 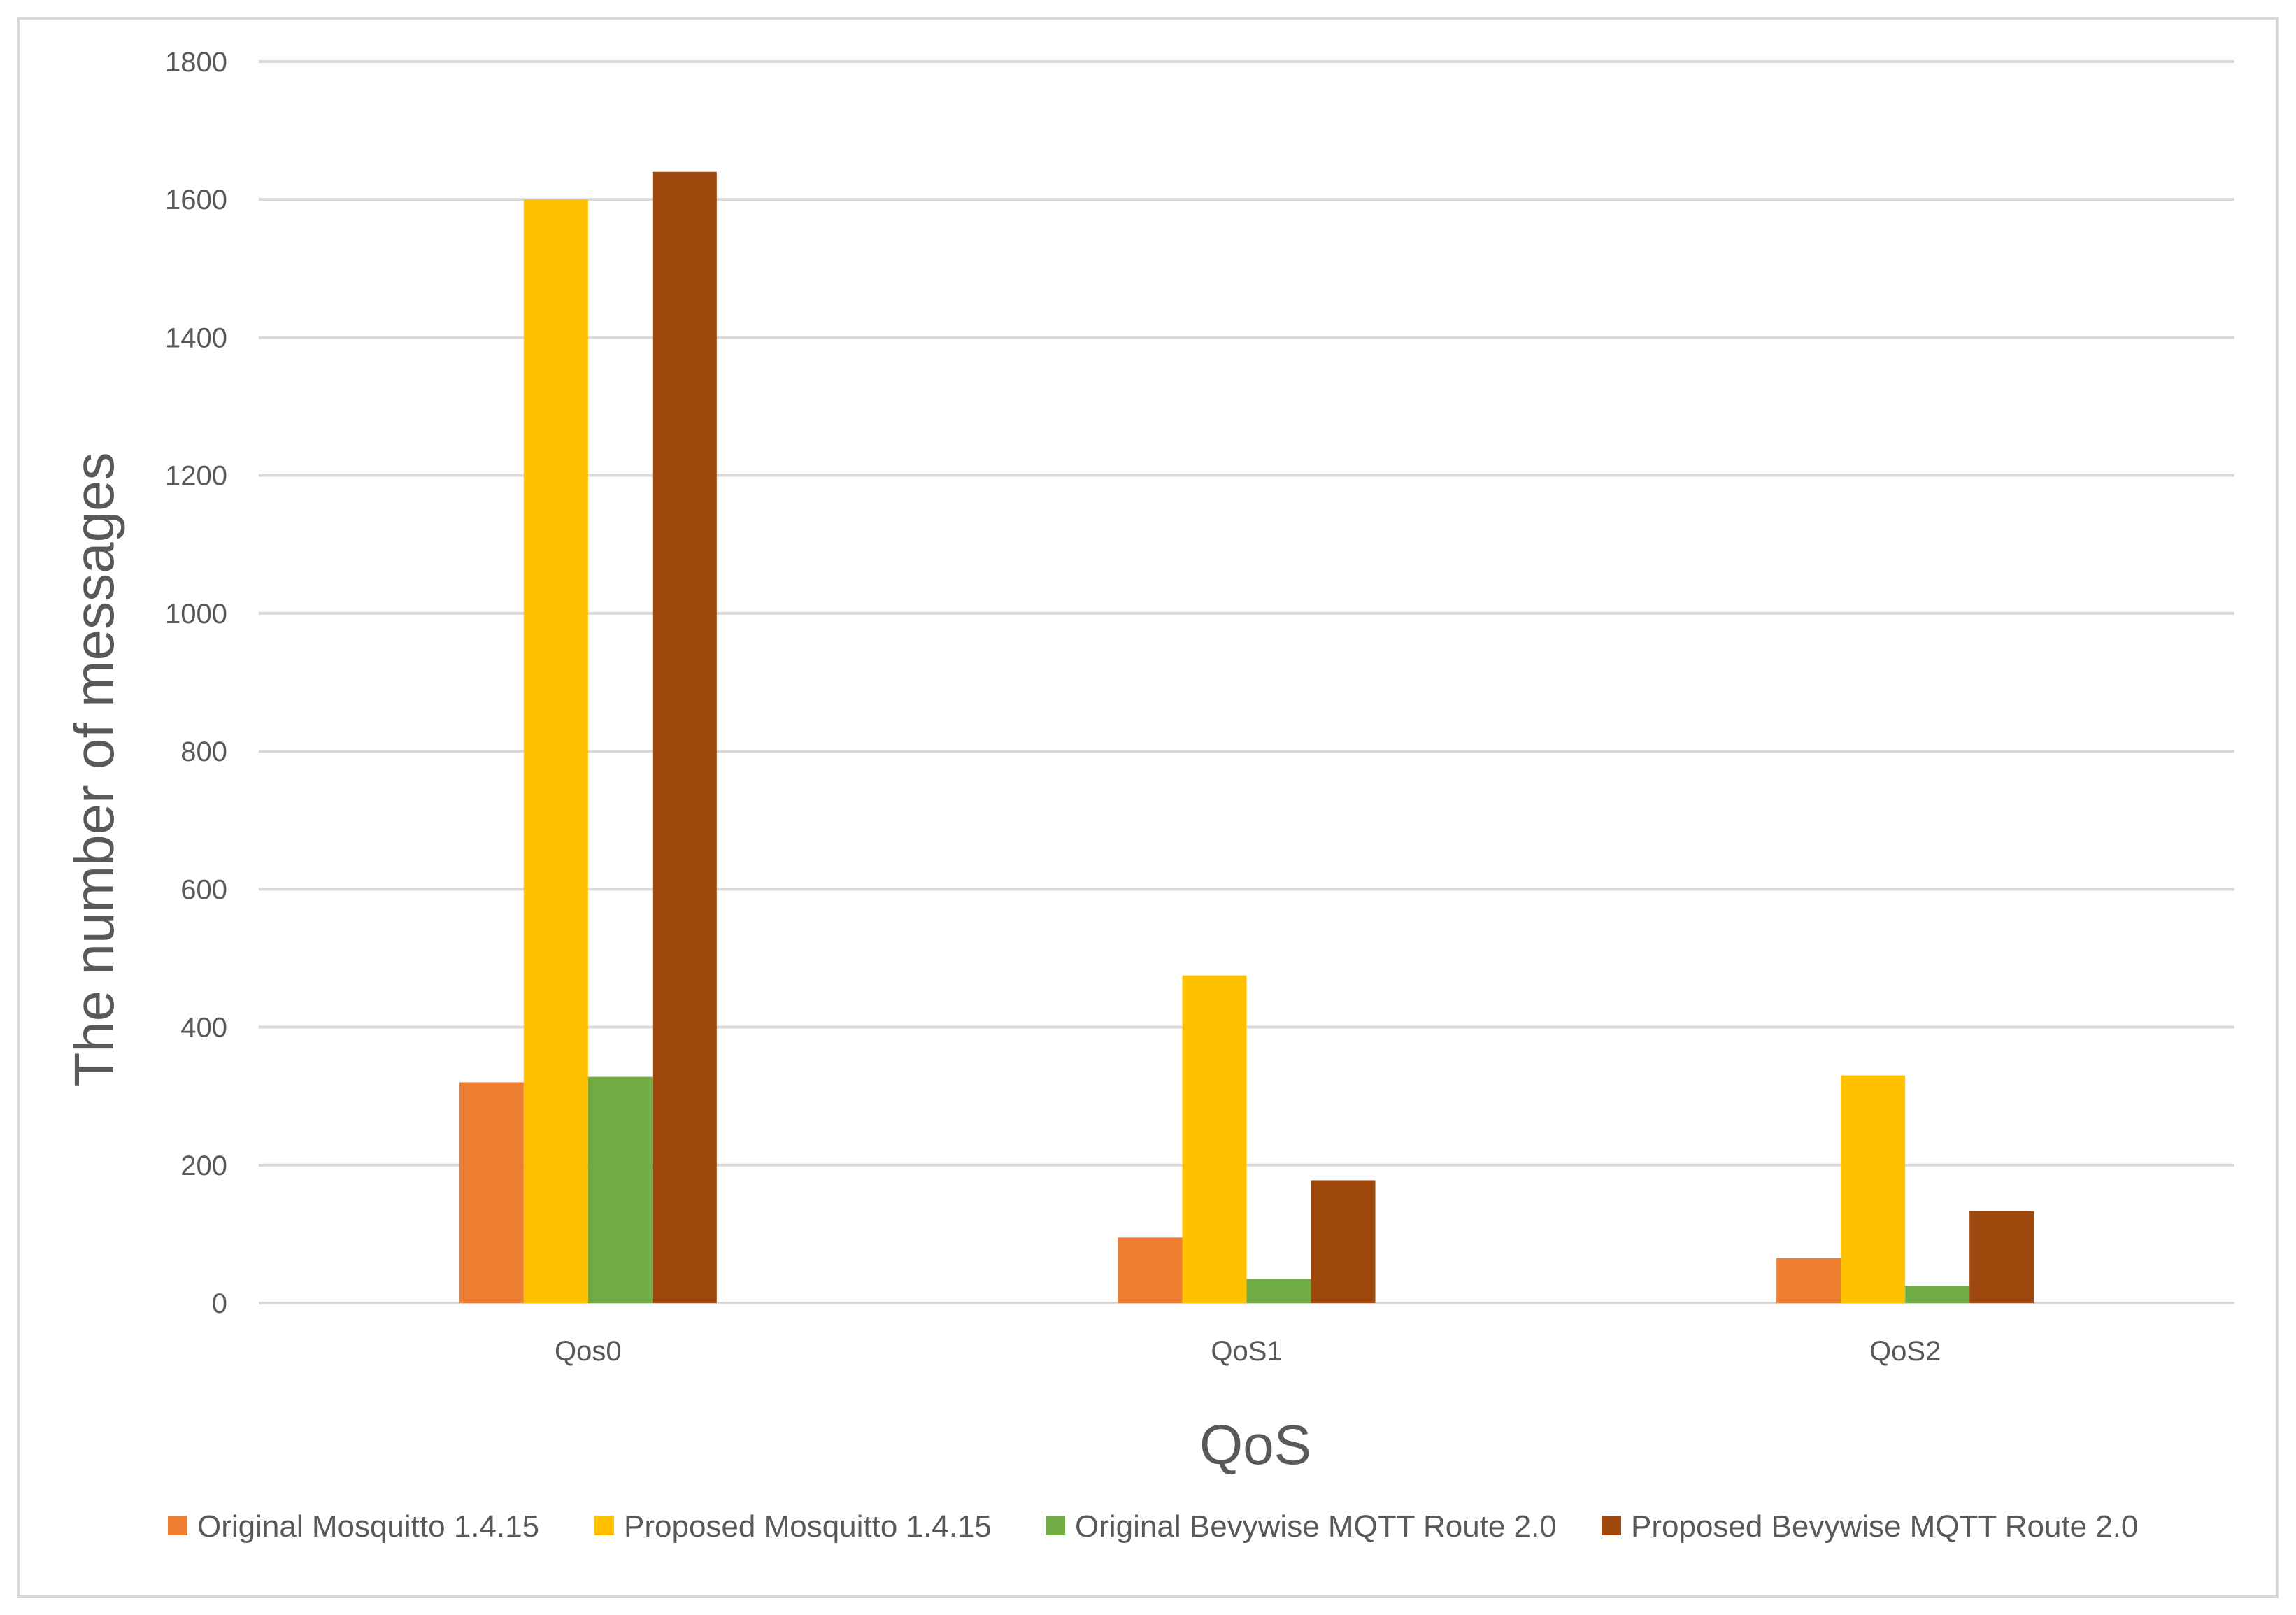 What do you see at coordinates (203, 752) in the screenshot?
I see `y-tick-label: 800` at bounding box center [203, 752].